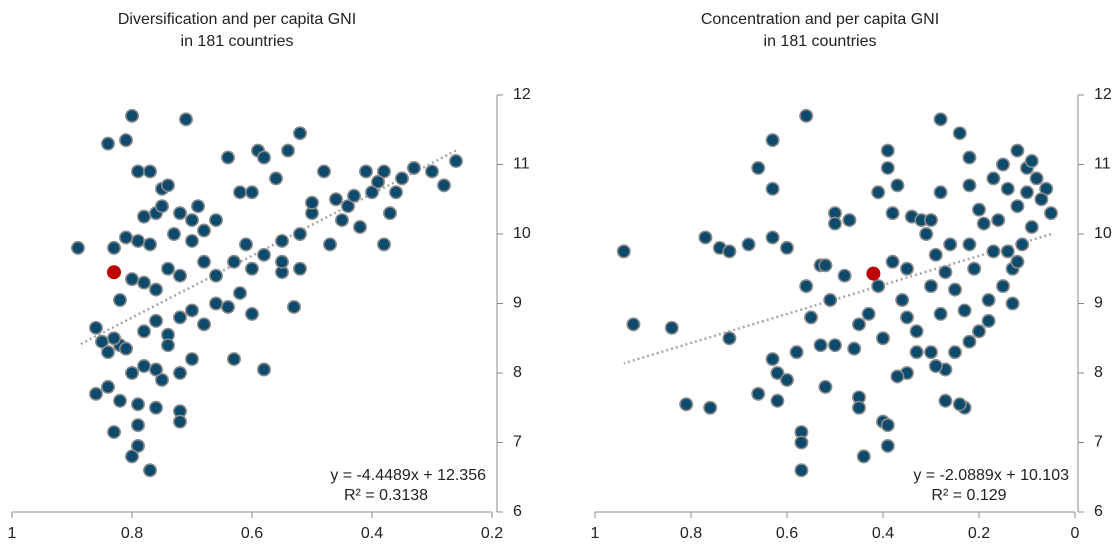 The image size is (1119, 546). What do you see at coordinates (991, 475) in the screenshot?
I see `trend-equation: y = -2.0889x + 10.103` at bounding box center [991, 475].